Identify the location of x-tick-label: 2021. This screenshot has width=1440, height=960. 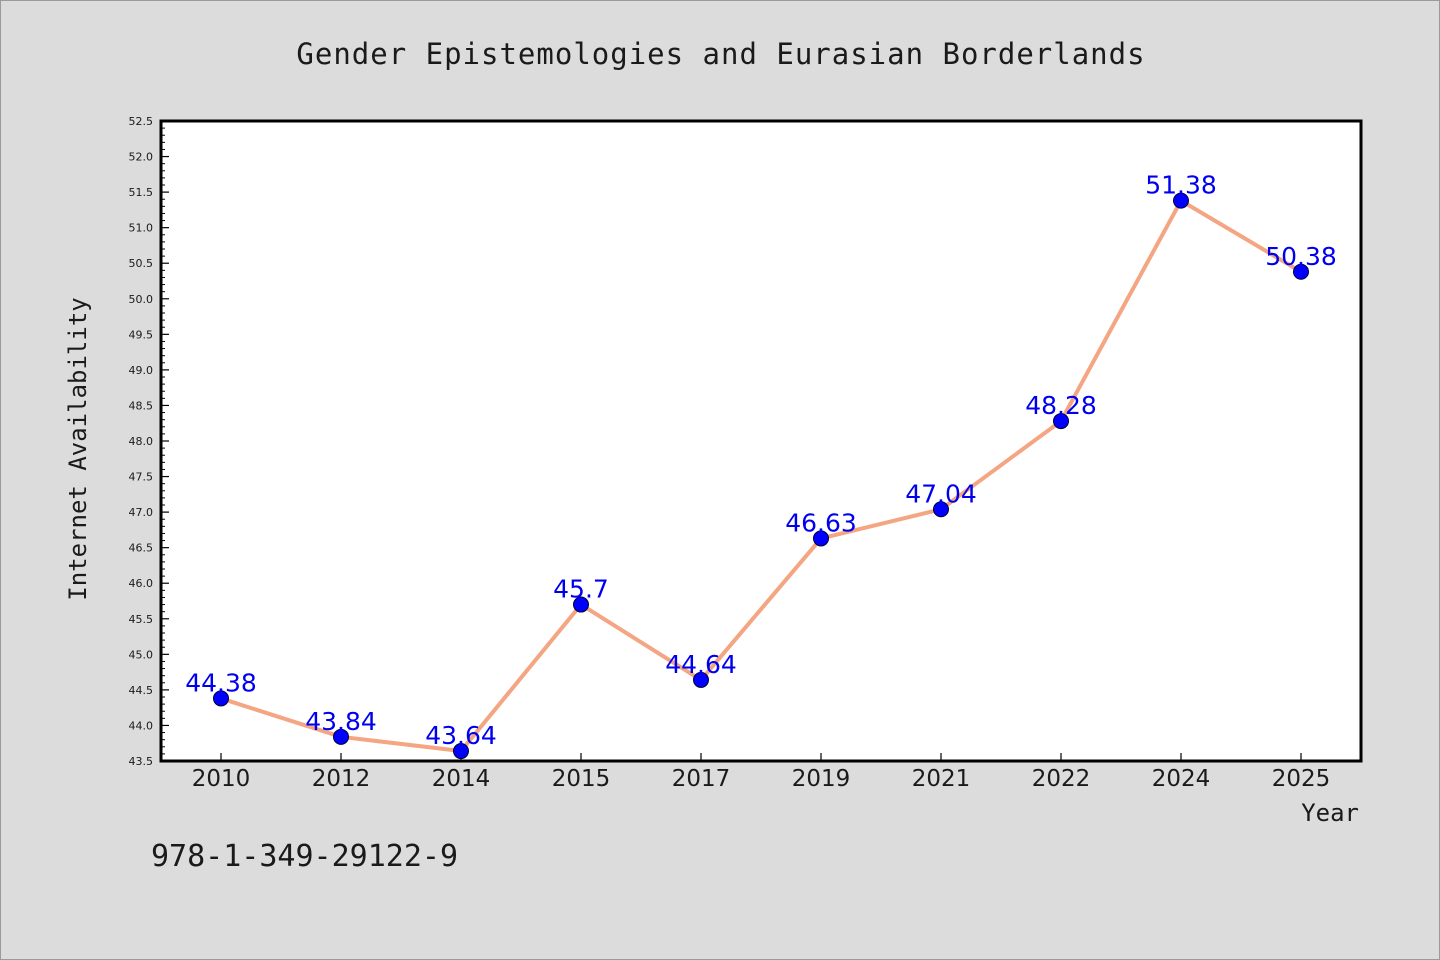
(941, 779).